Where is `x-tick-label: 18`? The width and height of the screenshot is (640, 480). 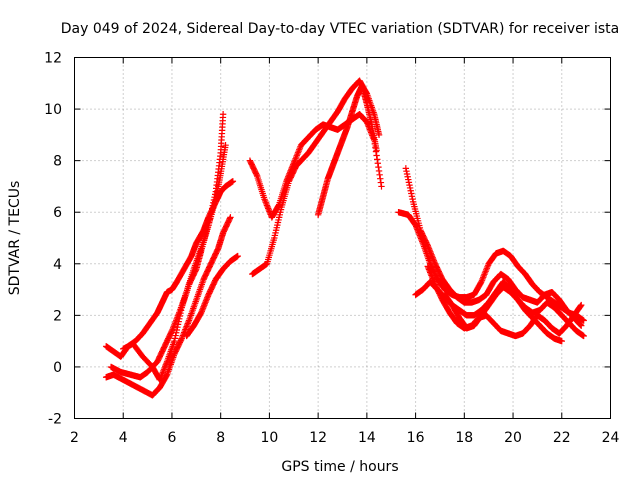 x-tick-label: 18 is located at coordinates (464, 438).